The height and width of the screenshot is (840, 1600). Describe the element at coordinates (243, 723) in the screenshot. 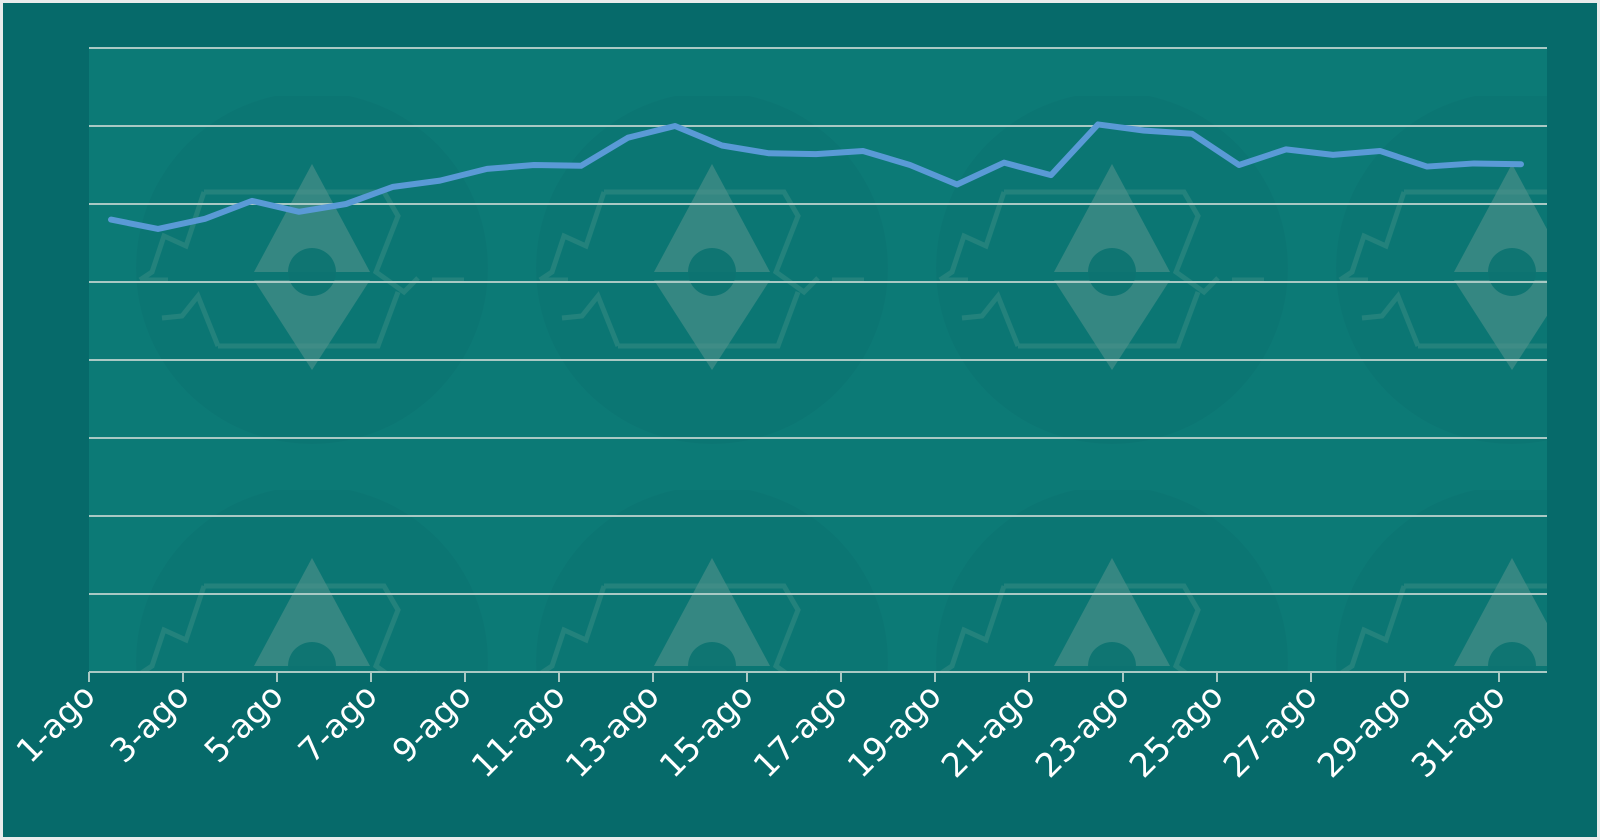

I see `x-tick-label: 5-ago` at that location.